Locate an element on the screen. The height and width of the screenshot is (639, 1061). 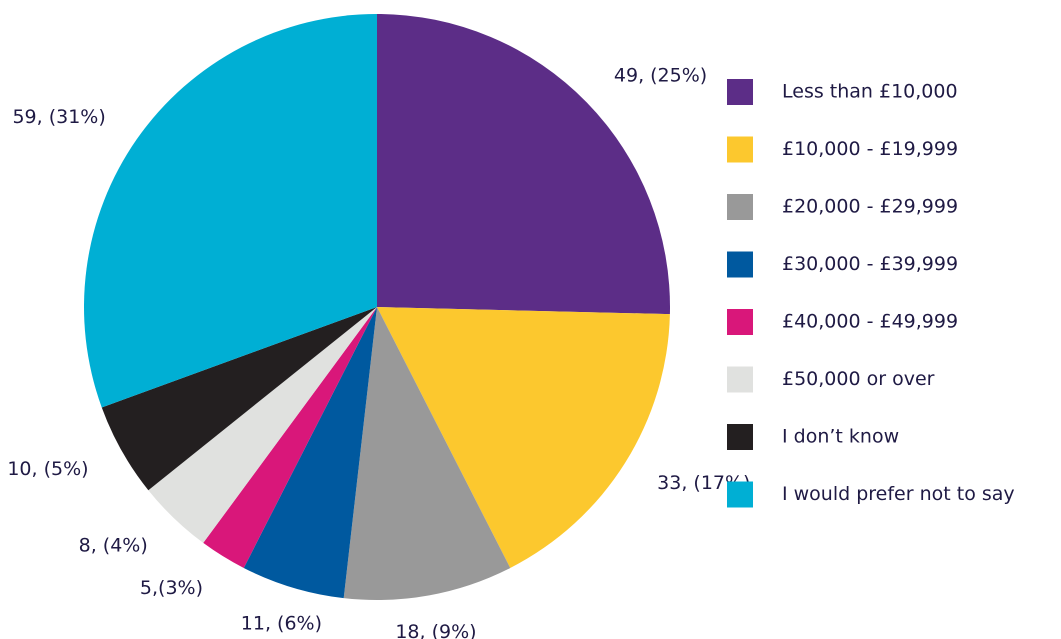
legend-label: £20,000 - £29,999 is located at coordinates (870, 207).